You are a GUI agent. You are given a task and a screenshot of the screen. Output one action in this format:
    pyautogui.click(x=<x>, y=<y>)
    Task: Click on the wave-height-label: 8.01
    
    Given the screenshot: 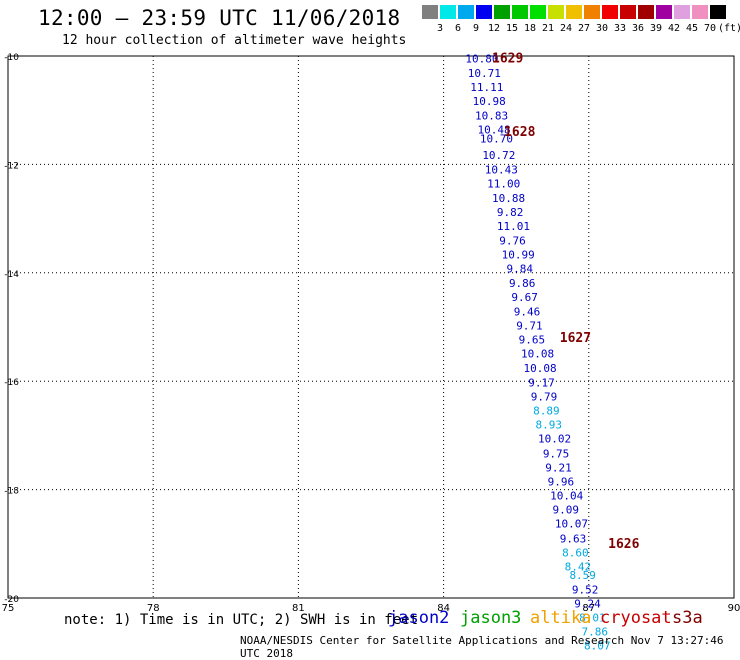 What is the action you would take?
    pyautogui.click(x=592, y=618)
    